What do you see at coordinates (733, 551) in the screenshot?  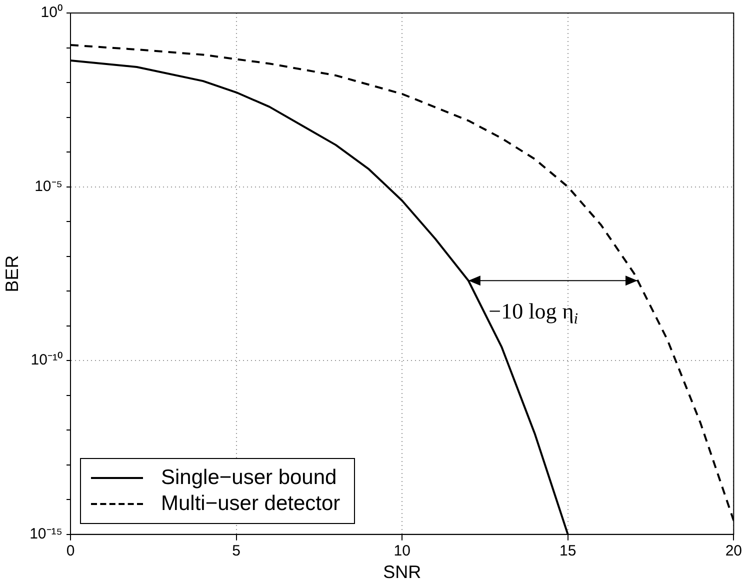 I see `x-tick-label: 20` at bounding box center [733, 551].